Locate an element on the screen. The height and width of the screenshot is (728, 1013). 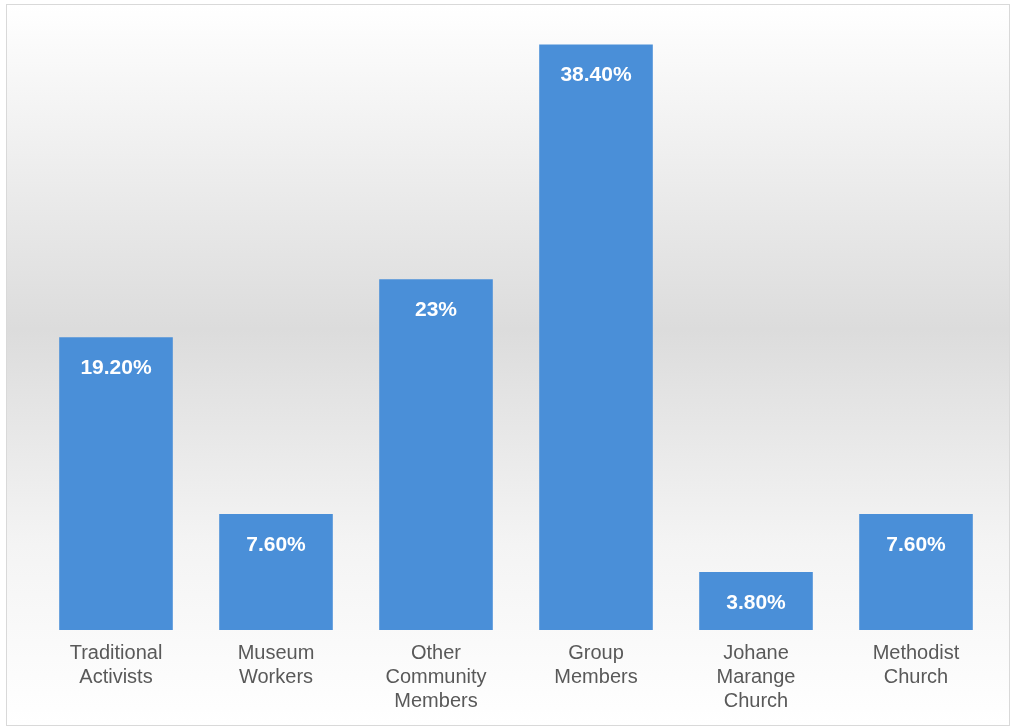
x-tick-label: Traditional Activists is located at coordinates (116, 663).